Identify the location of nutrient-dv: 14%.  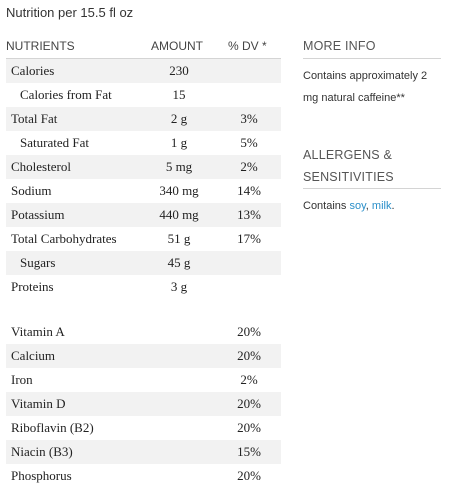
(249, 190).